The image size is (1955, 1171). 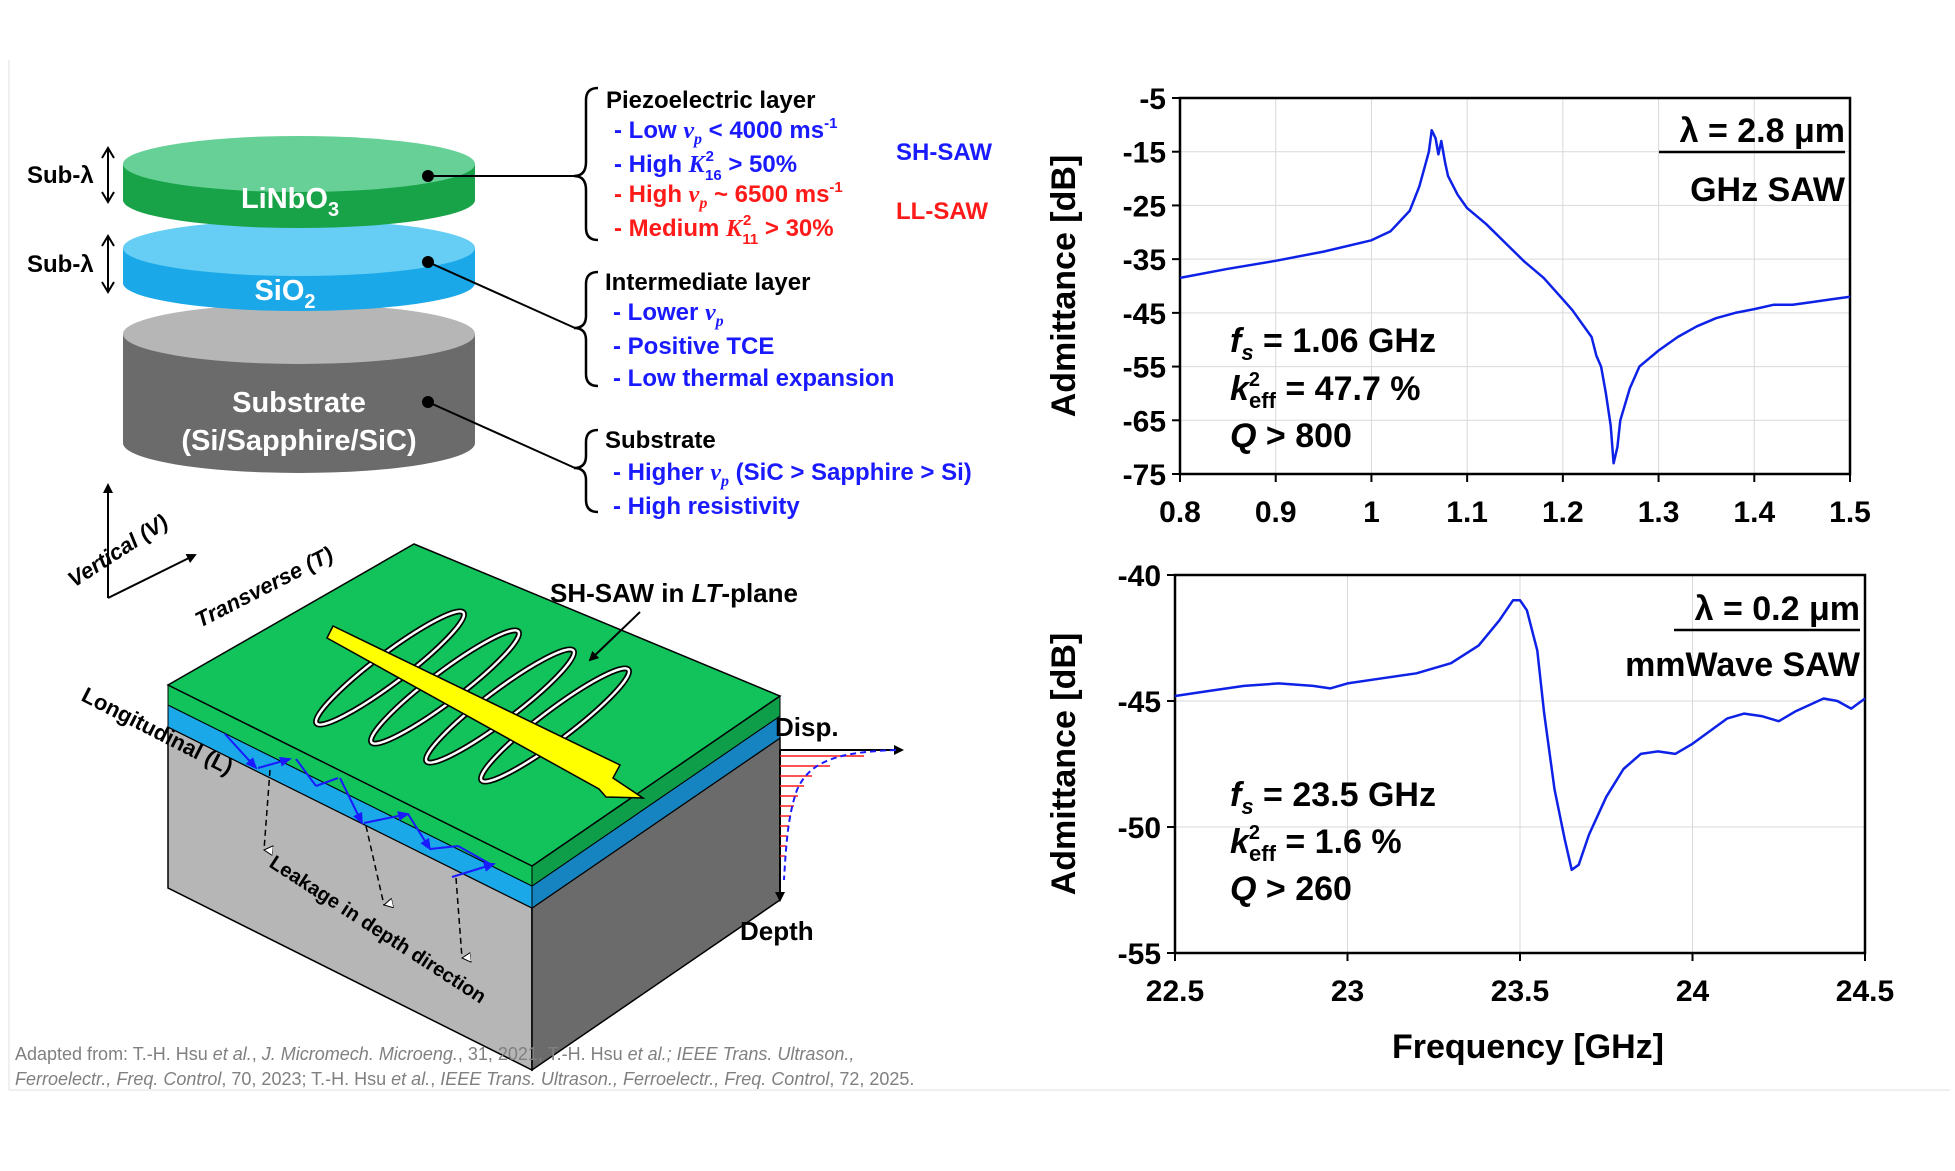 I want to click on subs-item-1: - Higher vp (SiC > Sapphire > Si), so click(x=792, y=474).